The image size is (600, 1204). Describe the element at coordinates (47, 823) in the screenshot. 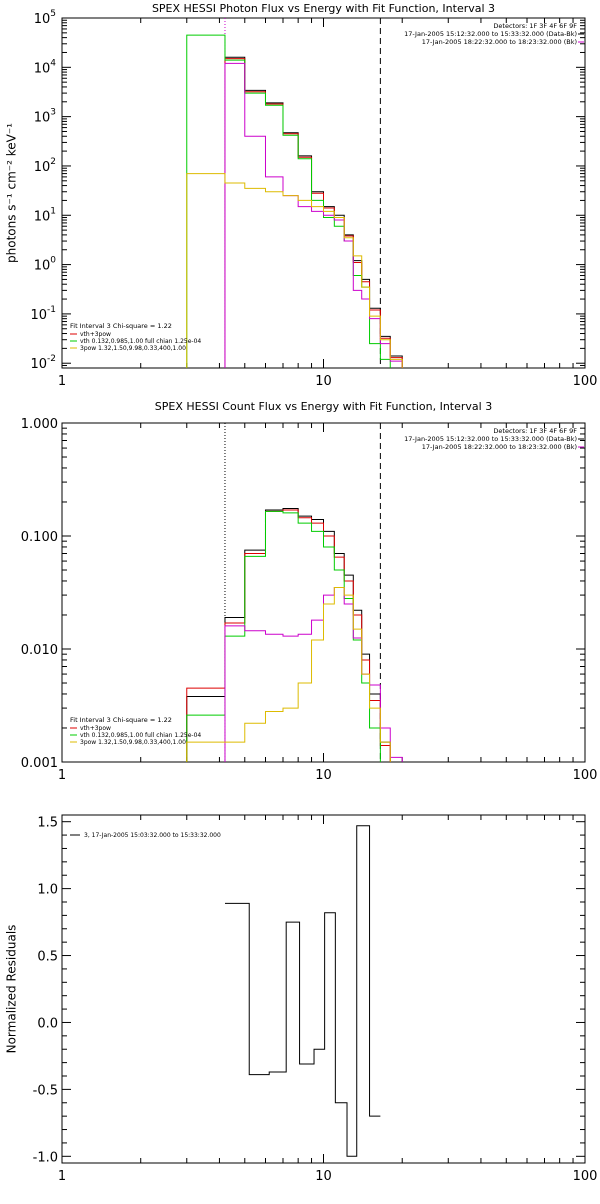

I see `y-tick-label: 1.5` at that location.